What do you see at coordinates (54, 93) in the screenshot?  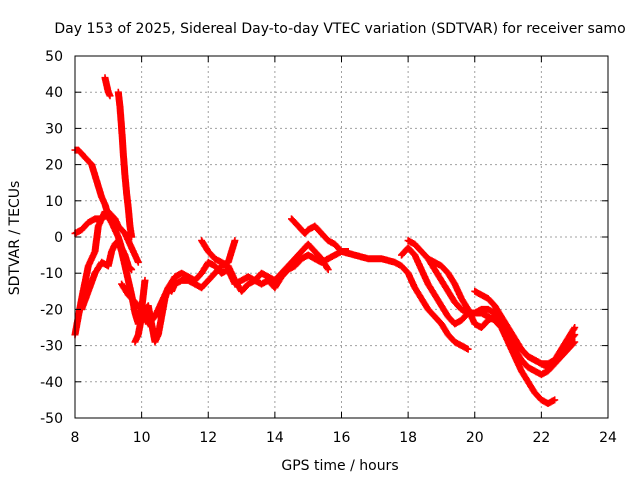 I see `y-tick-label: 40` at bounding box center [54, 93].